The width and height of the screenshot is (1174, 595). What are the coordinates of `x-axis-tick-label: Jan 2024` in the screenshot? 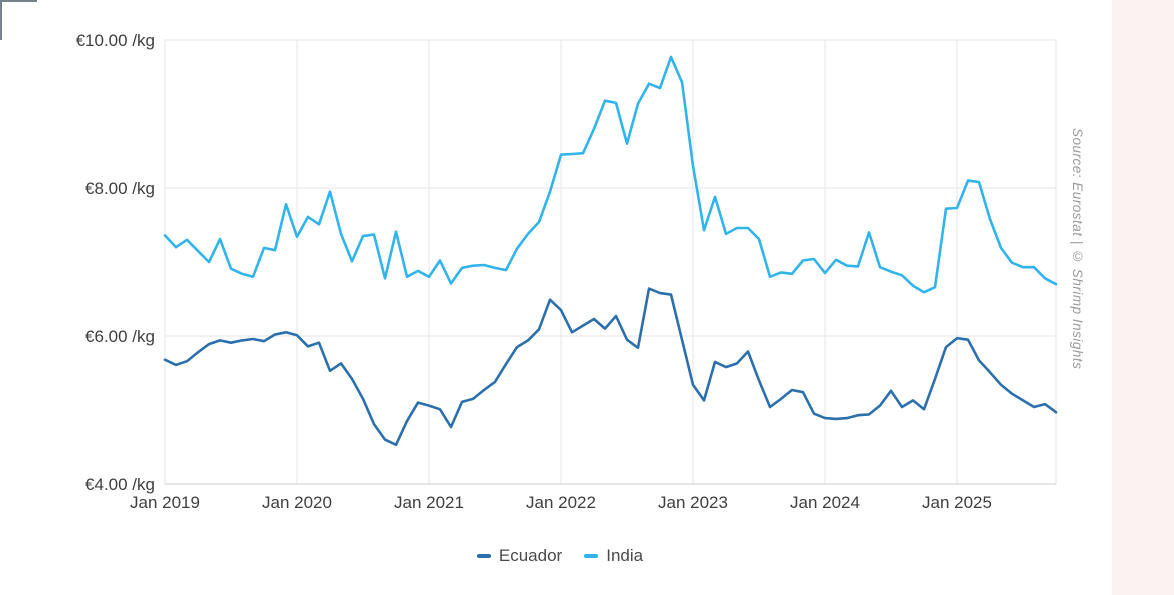 It's located at (825, 502).